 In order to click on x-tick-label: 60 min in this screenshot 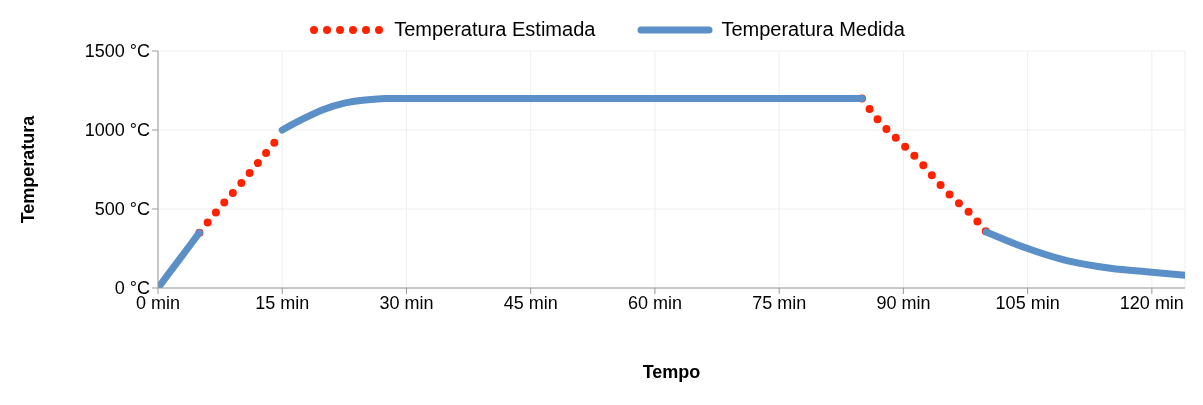, I will do `click(654, 302)`.